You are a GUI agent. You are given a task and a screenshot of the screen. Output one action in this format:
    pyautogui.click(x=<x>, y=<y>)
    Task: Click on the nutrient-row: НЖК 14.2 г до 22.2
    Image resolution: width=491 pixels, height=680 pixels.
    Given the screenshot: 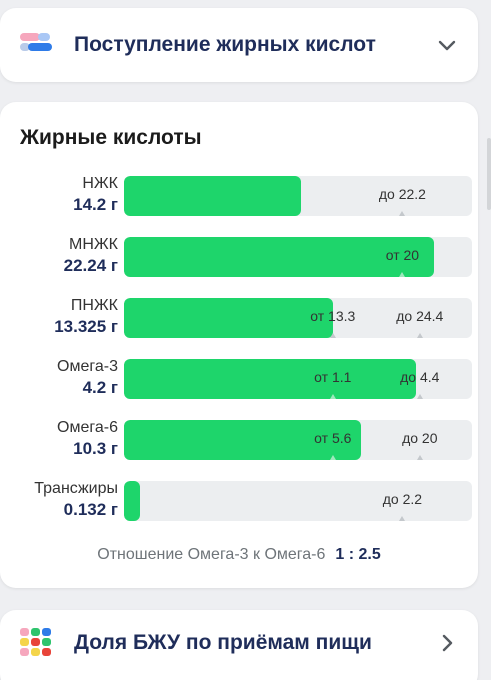 What is the action you would take?
    pyautogui.click(x=239, y=196)
    